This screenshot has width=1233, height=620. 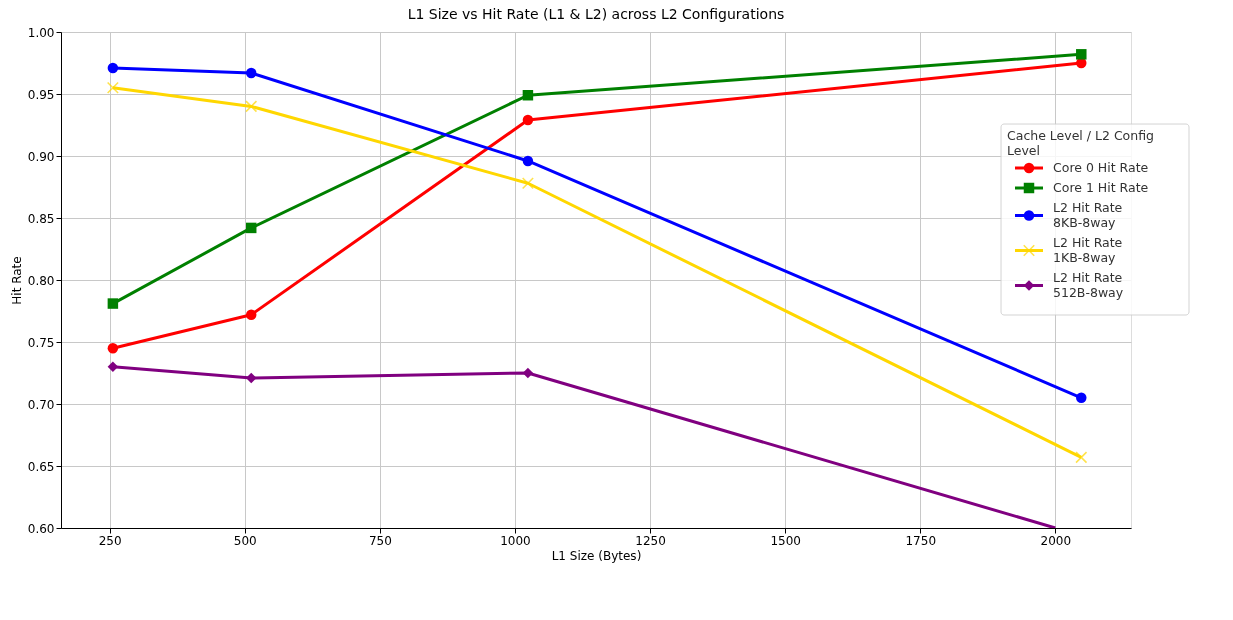 I want to click on y-tick-label: 0.90, so click(x=41, y=156).